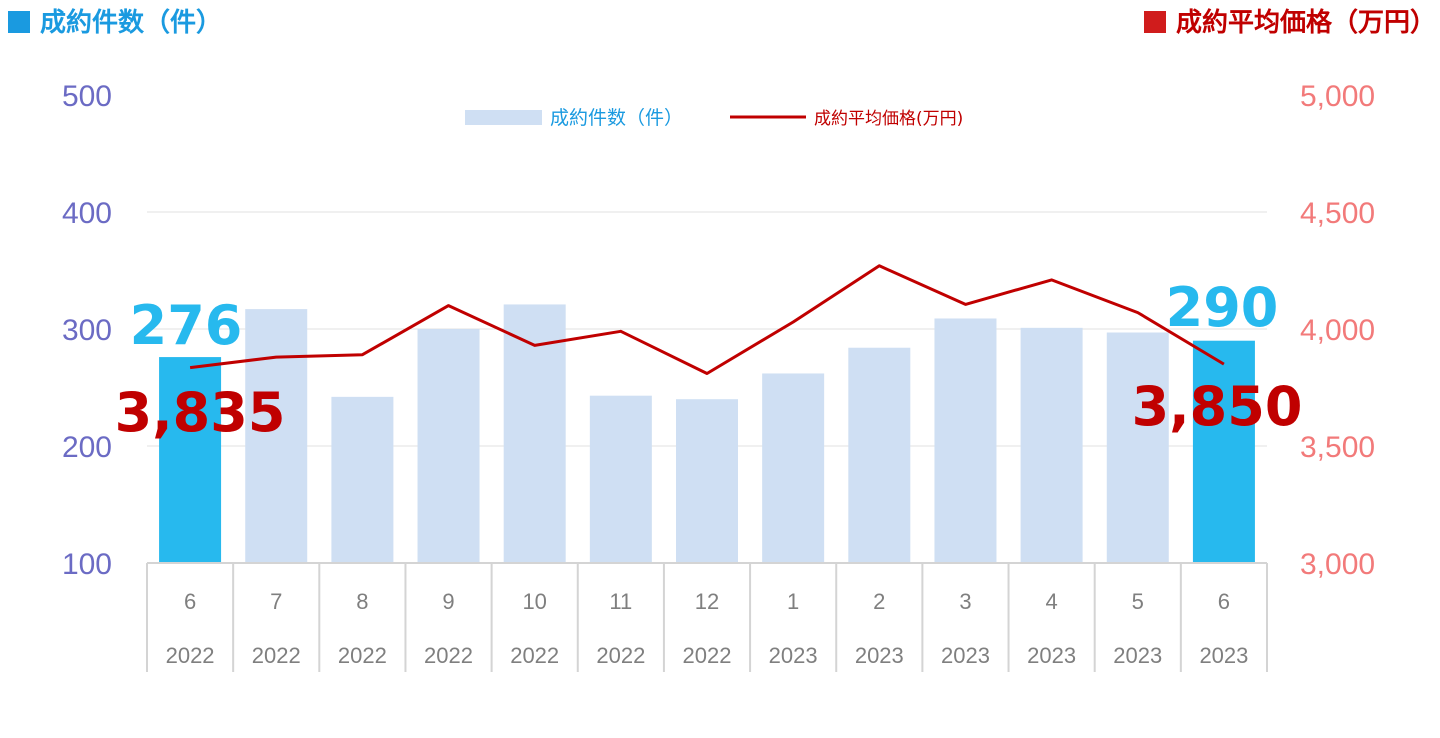 This screenshot has width=1440, height=738. Describe the element at coordinates (1337, 447) in the screenshot. I see `right-axis-tick-label: 3,500` at that location.